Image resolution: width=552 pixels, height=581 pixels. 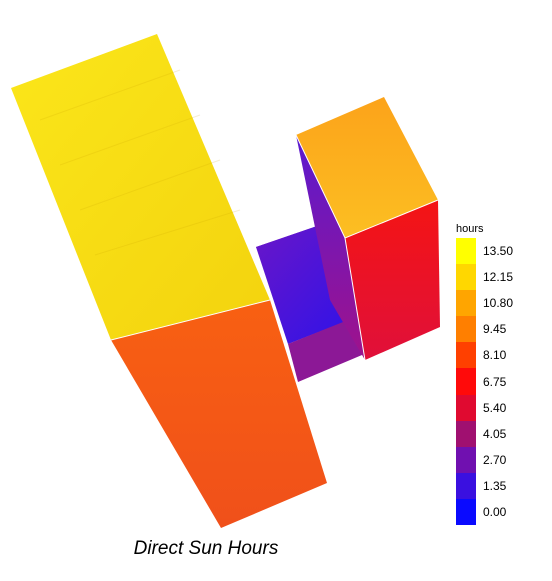 What do you see at coordinates (495, 459) in the screenshot?
I see `legend-tick-label: 2.70` at bounding box center [495, 459].